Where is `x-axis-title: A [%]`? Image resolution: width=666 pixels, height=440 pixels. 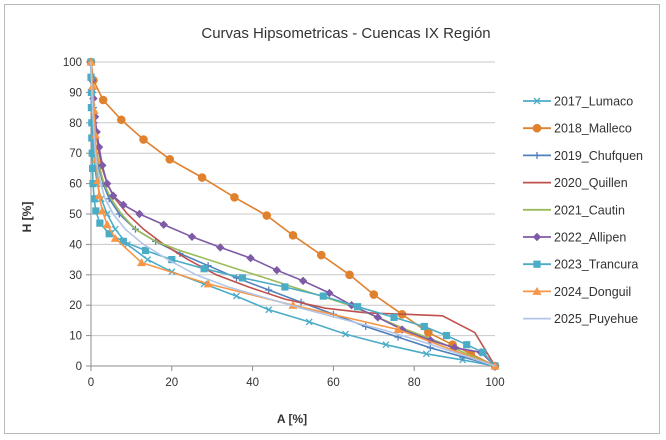 x-axis-title: A [%] is located at coordinates (292, 419).